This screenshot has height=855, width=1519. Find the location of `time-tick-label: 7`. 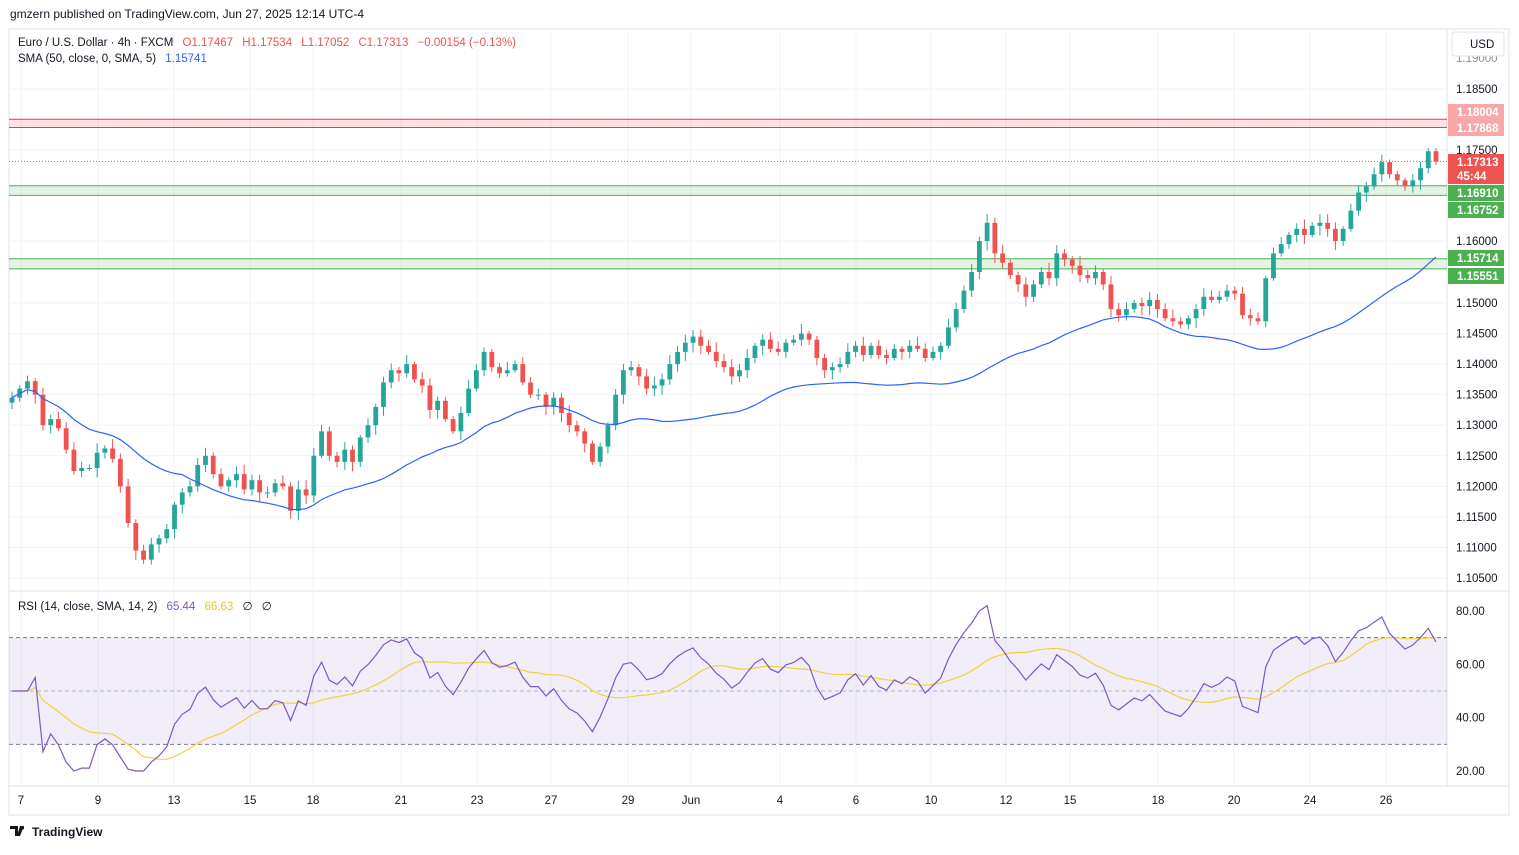

time-tick-label: 7 is located at coordinates (21, 801).